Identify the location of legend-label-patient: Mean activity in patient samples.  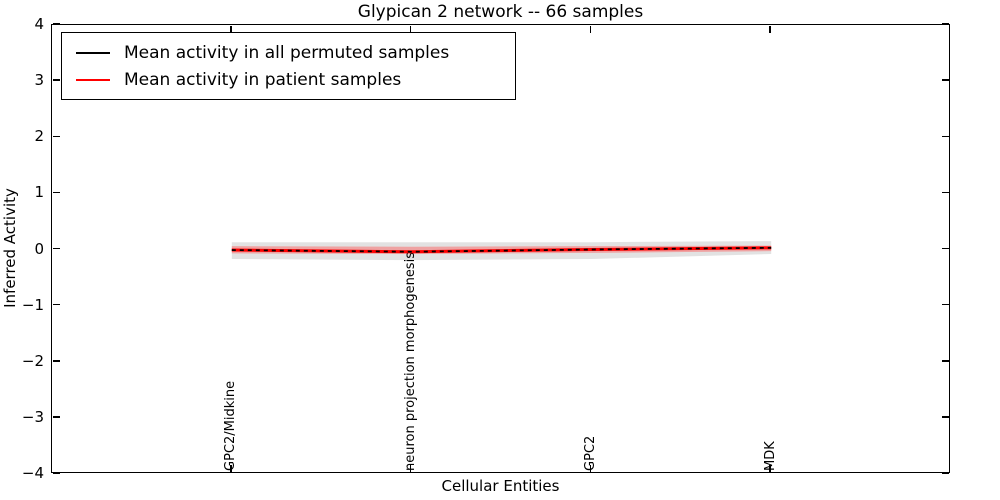
(263, 79).